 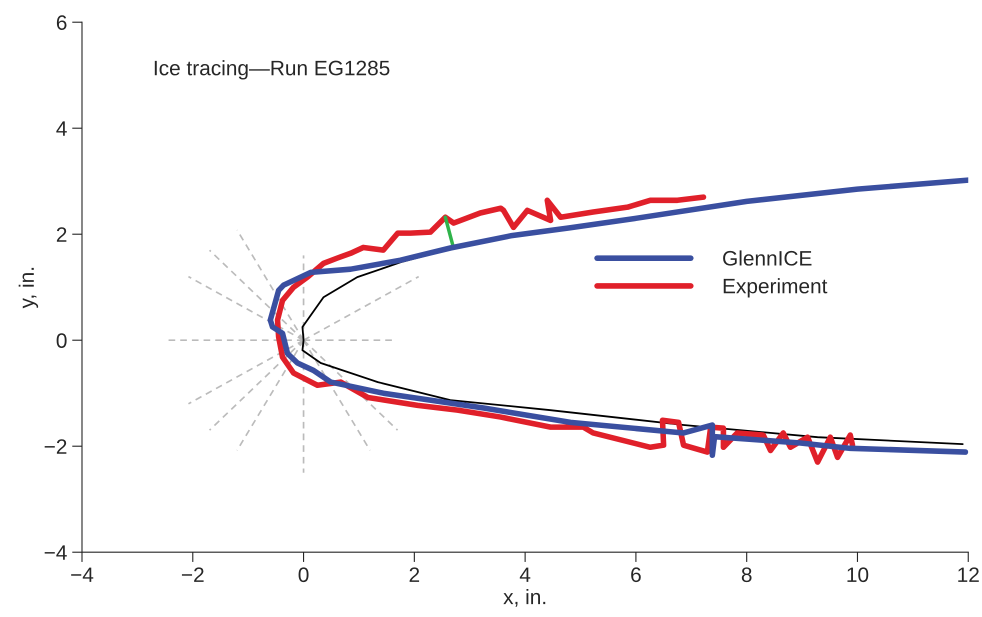 What do you see at coordinates (747, 574) in the screenshot?
I see `x-tick-label: 8` at bounding box center [747, 574].